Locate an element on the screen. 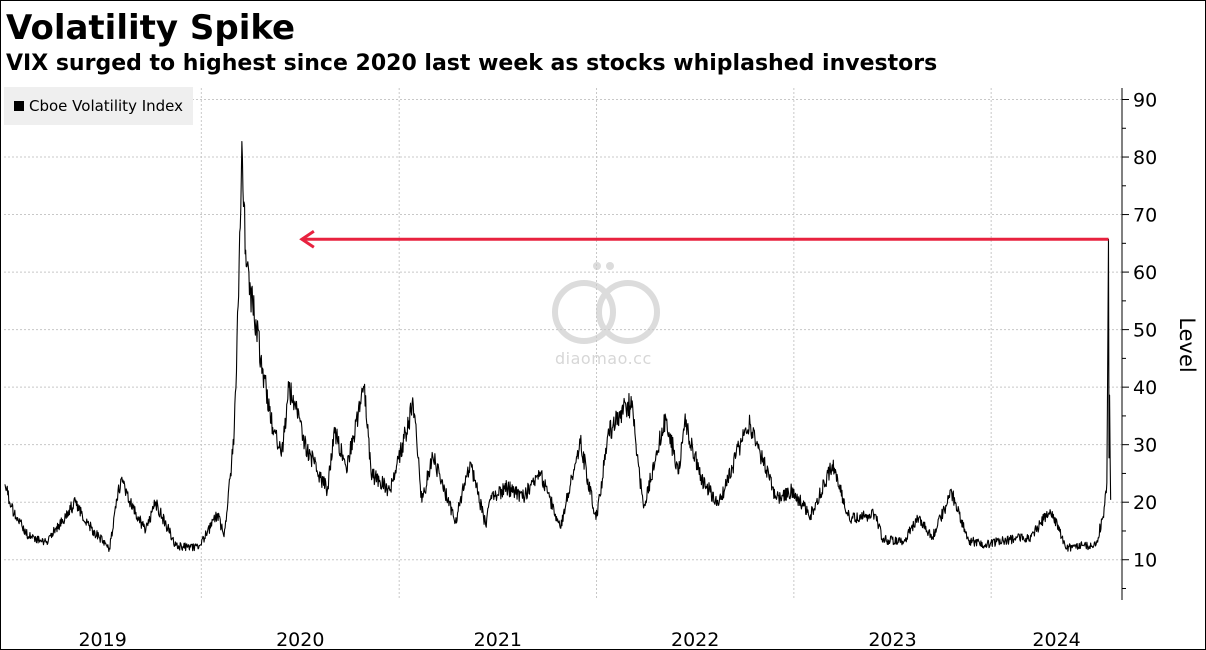 The width and height of the screenshot is (1206, 650). x-tick-label: 2023 is located at coordinates (892, 639).